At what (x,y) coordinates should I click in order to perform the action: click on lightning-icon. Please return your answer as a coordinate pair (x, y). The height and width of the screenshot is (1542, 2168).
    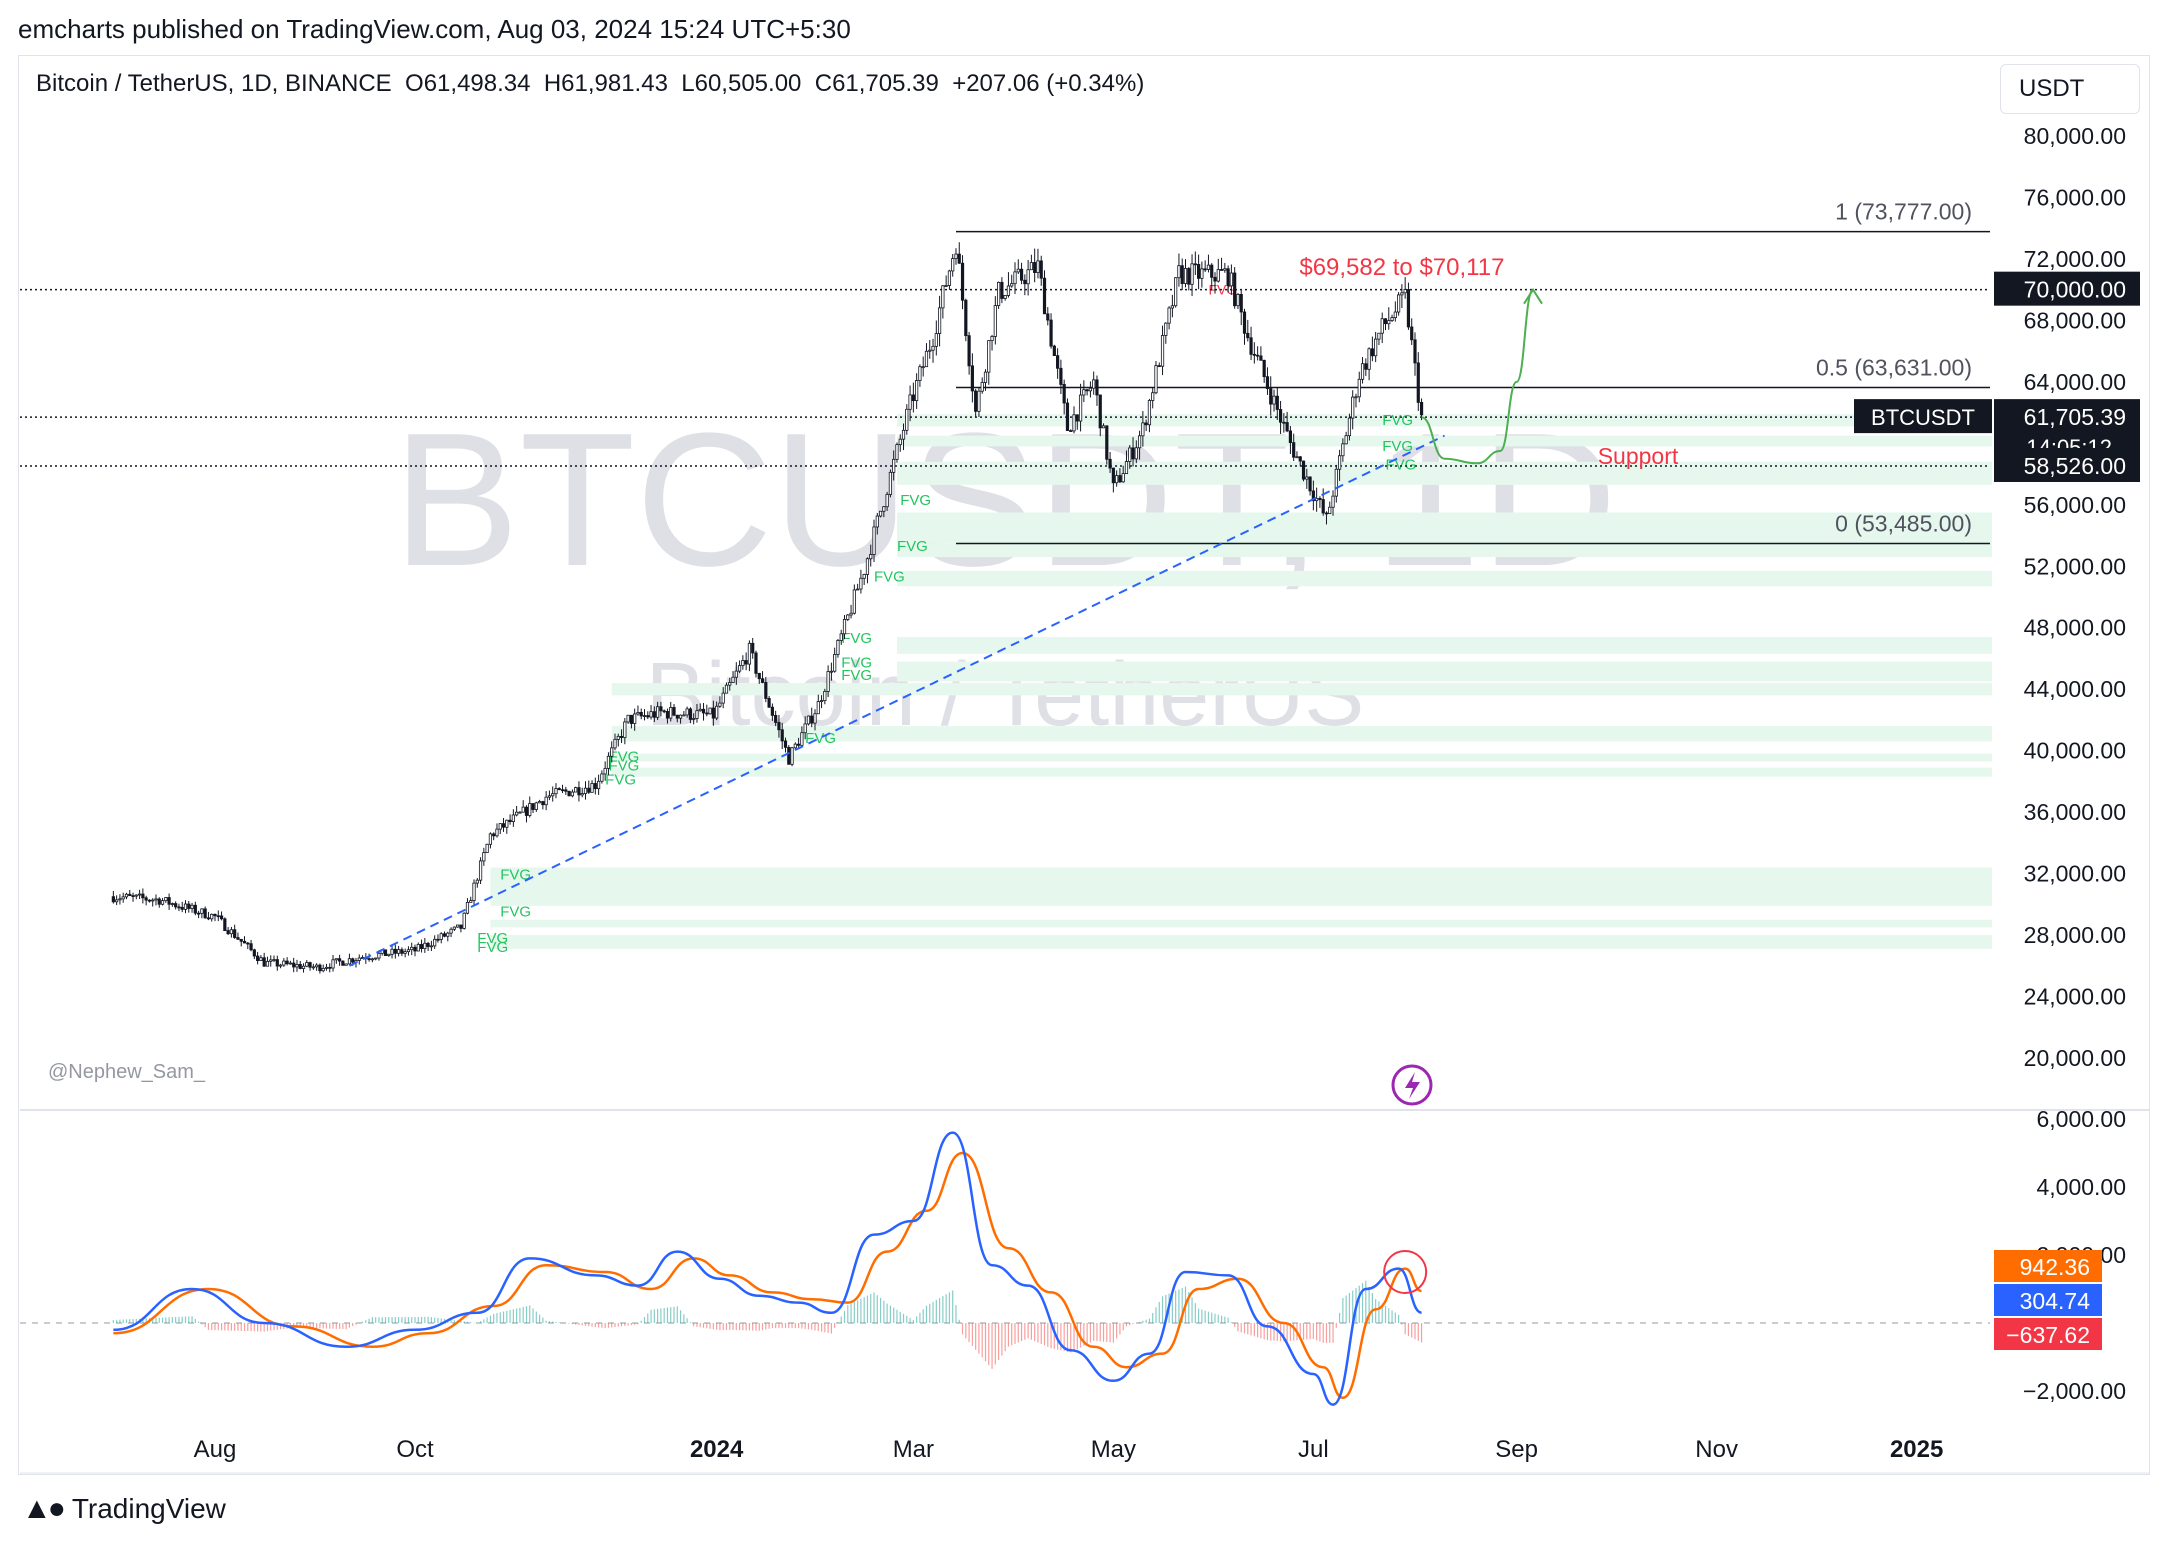
    Looking at the image, I should click on (1412, 1085).